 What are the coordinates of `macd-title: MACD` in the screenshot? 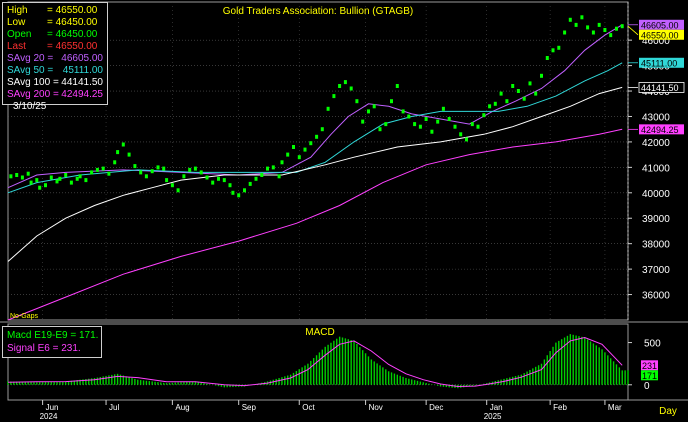 It's located at (319, 332).